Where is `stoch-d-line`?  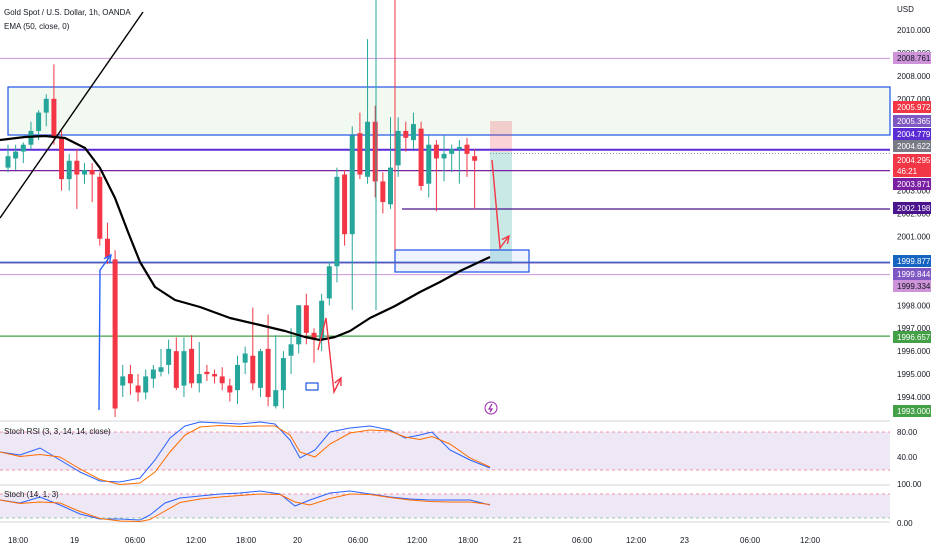
stoch-d-line is located at coordinates (245, 508).